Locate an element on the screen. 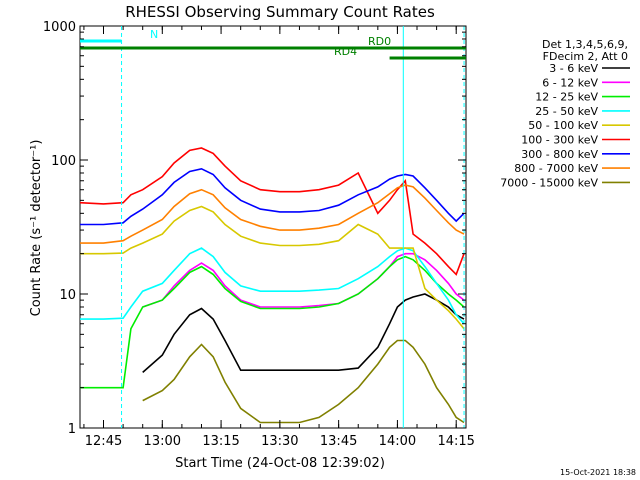  x-tick-label: 13:15 is located at coordinates (220, 441).